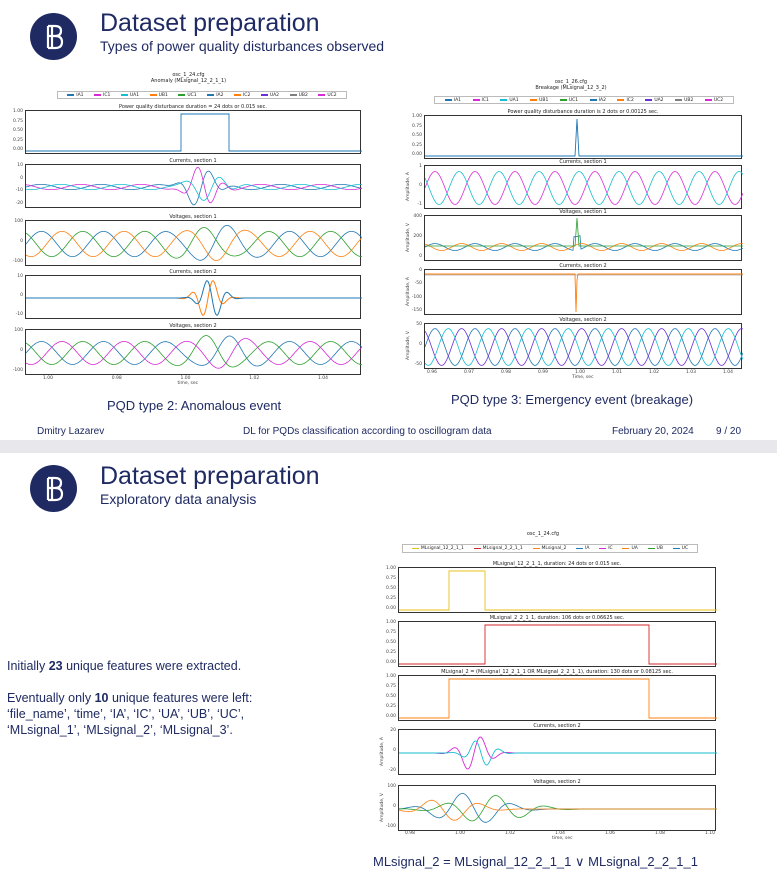 Image resolution: width=777 pixels, height=877 pixels. I want to click on caption-pqd-type-2: PQD type 2: Anomalous event, so click(194, 405).